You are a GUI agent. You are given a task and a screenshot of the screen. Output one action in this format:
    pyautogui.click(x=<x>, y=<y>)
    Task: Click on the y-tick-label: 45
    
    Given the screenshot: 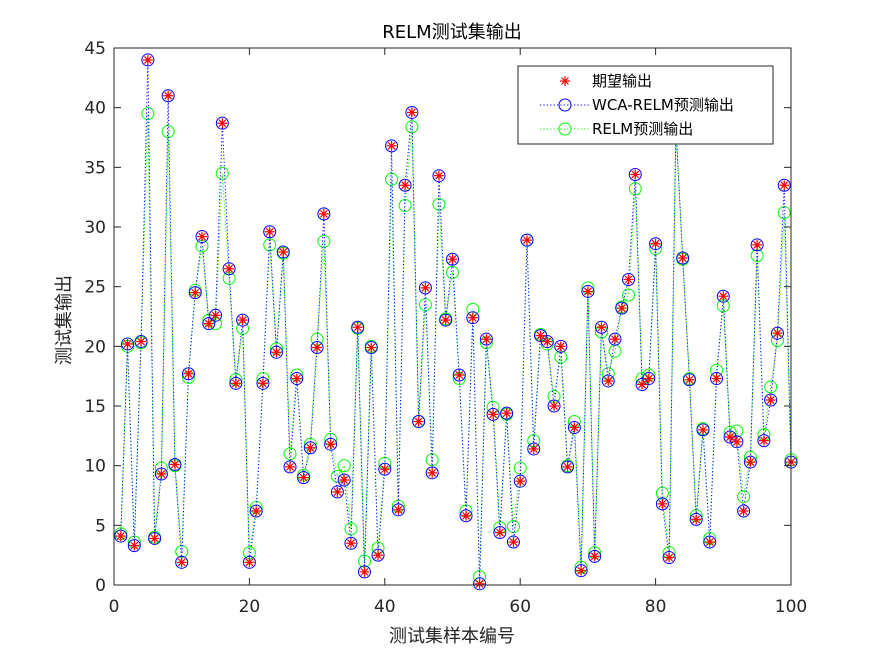 What is the action you would take?
    pyautogui.click(x=95, y=49)
    